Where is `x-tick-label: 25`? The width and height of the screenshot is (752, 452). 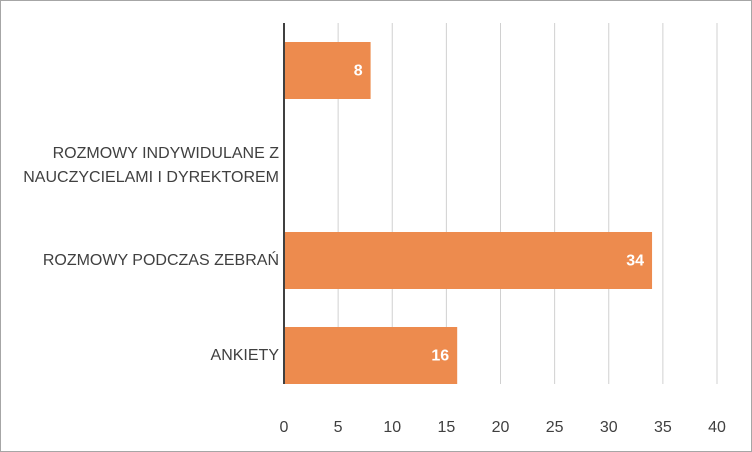 x-tick-label: 25 is located at coordinates (555, 427).